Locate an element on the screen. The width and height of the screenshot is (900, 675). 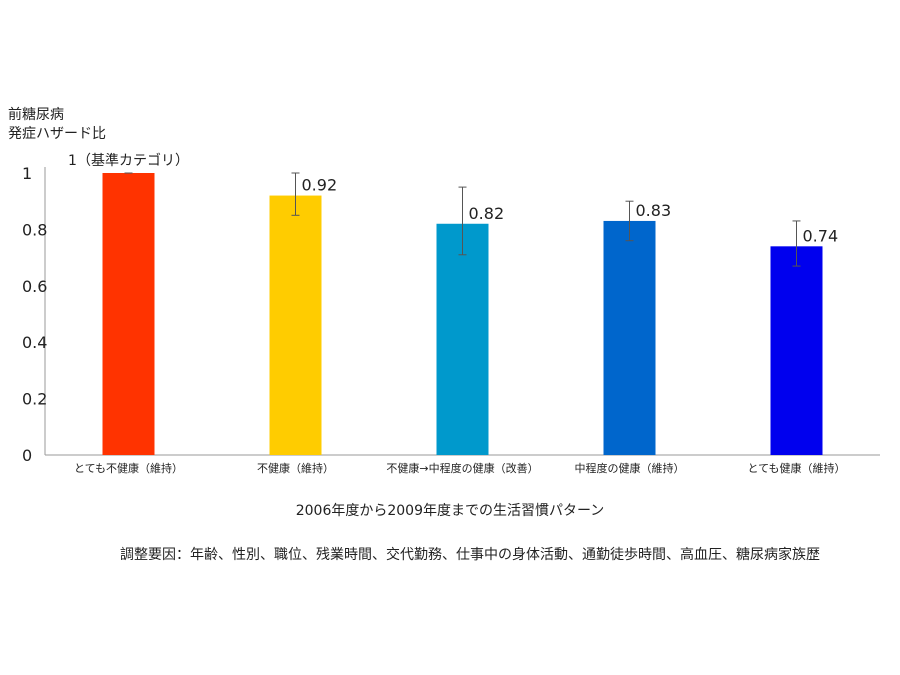
error-bars is located at coordinates (462, 219).